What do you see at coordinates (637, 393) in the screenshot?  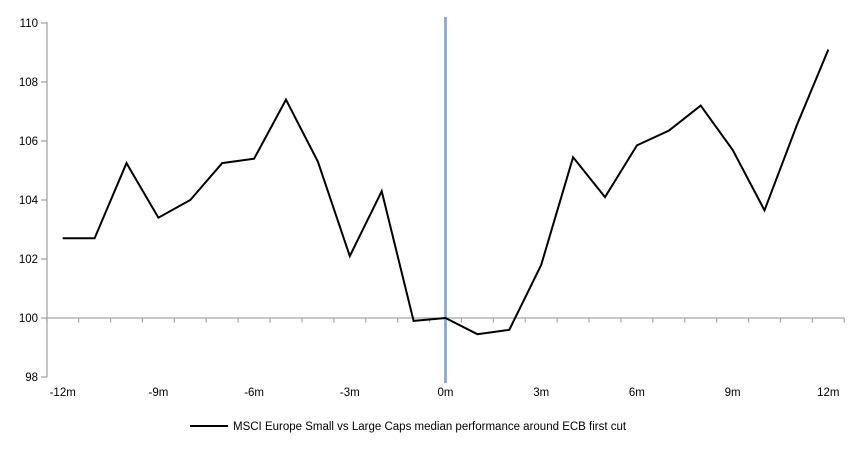 I see `x-tick-label: 6m` at bounding box center [637, 393].